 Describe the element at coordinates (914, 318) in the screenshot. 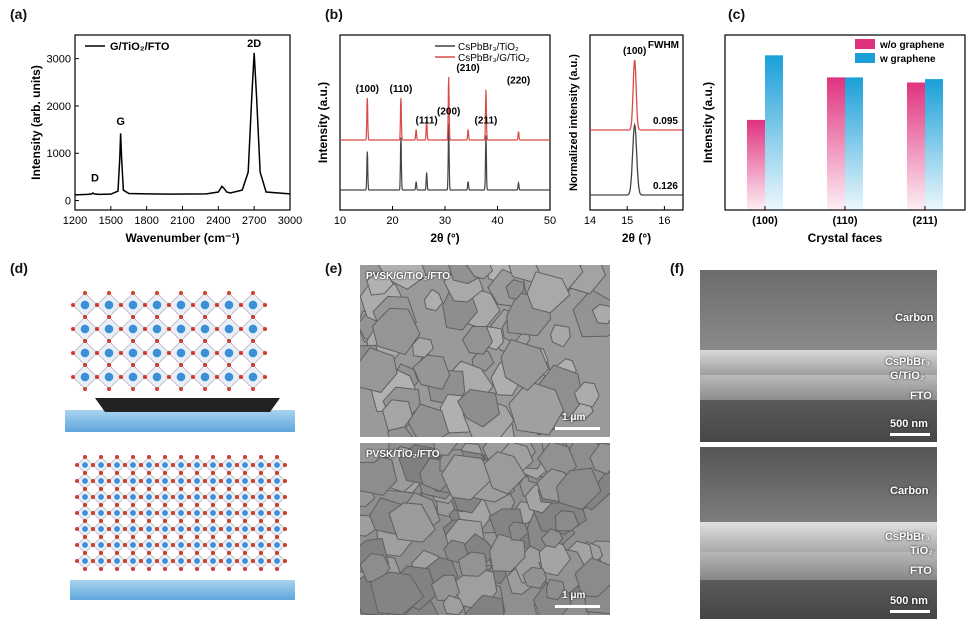

I see `layer-carbon-top: Carbon` at that location.